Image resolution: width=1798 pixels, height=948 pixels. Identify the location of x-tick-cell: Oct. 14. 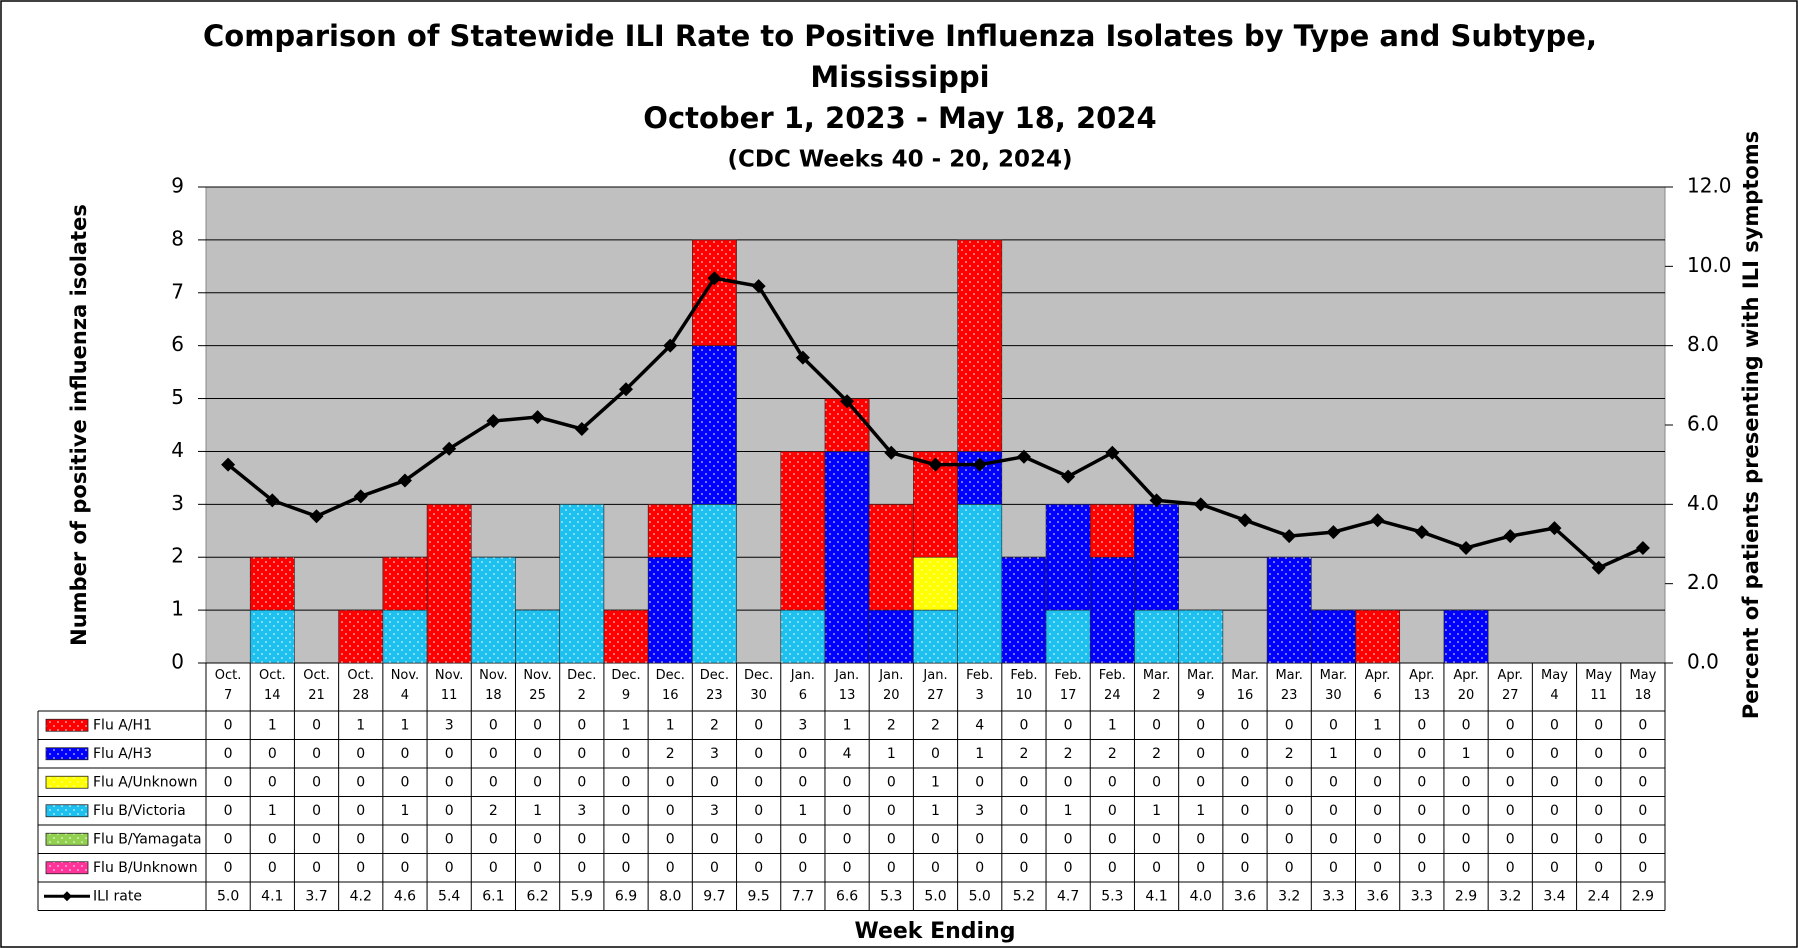
(272, 688).